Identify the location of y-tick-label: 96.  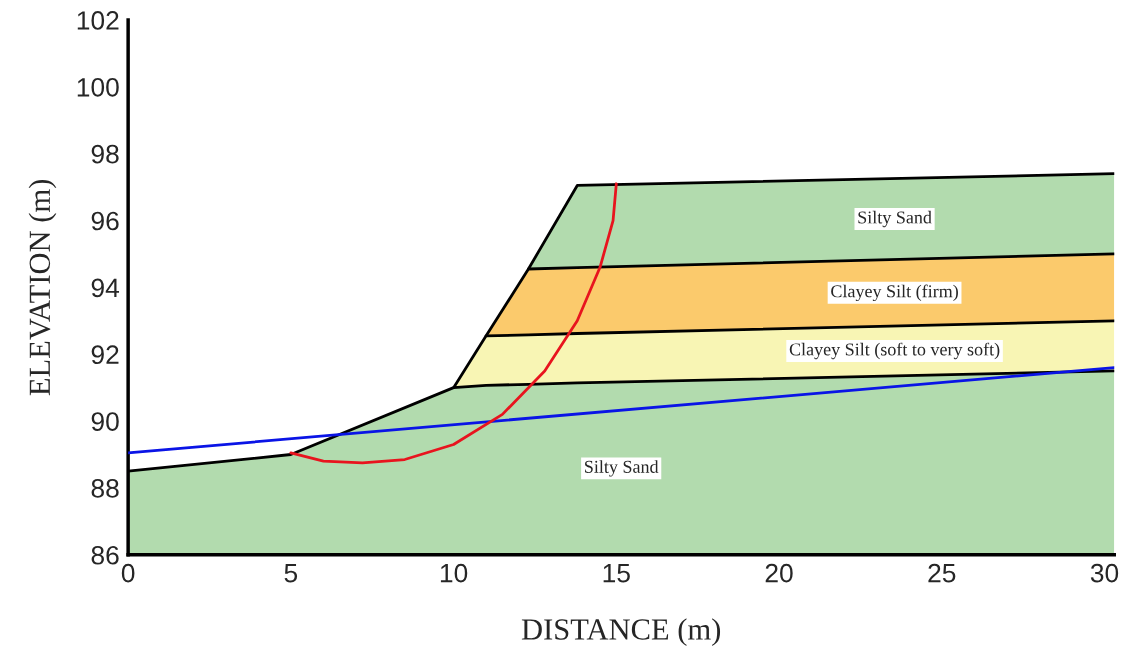
(105, 221).